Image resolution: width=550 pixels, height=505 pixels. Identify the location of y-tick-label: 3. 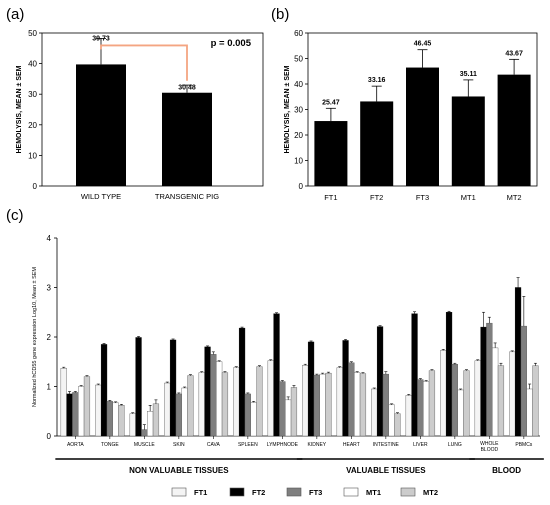
(49, 288).